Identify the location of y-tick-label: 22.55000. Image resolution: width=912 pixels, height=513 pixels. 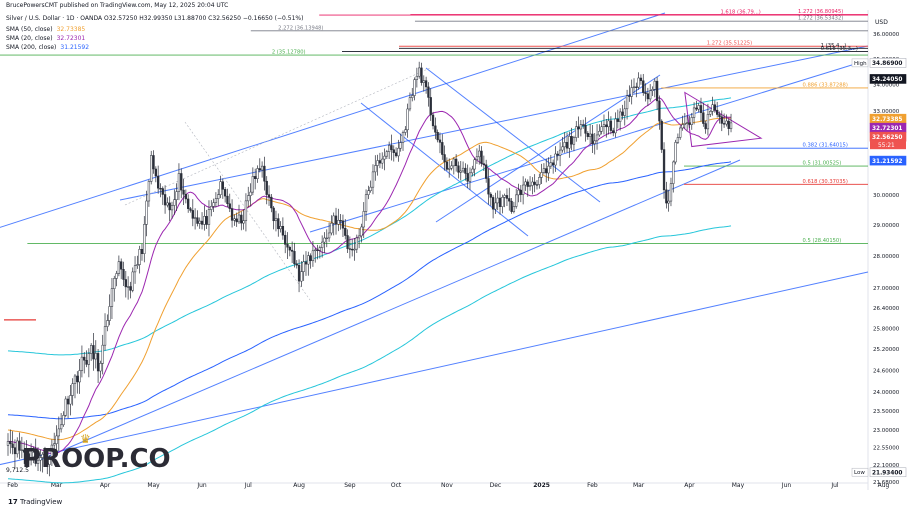
(886, 448).